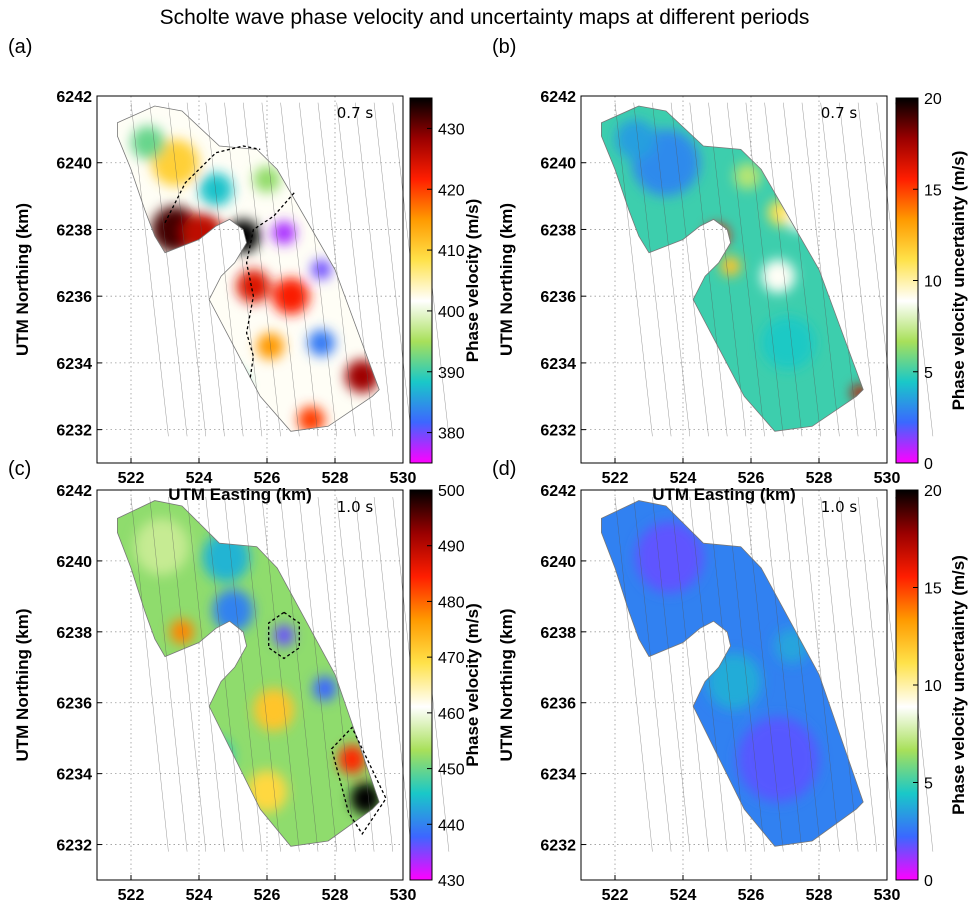  What do you see at coordinates (451, 658) in the screenshot?
I see `colorbar-tick-label: 470` at bounding box center [451, 658].